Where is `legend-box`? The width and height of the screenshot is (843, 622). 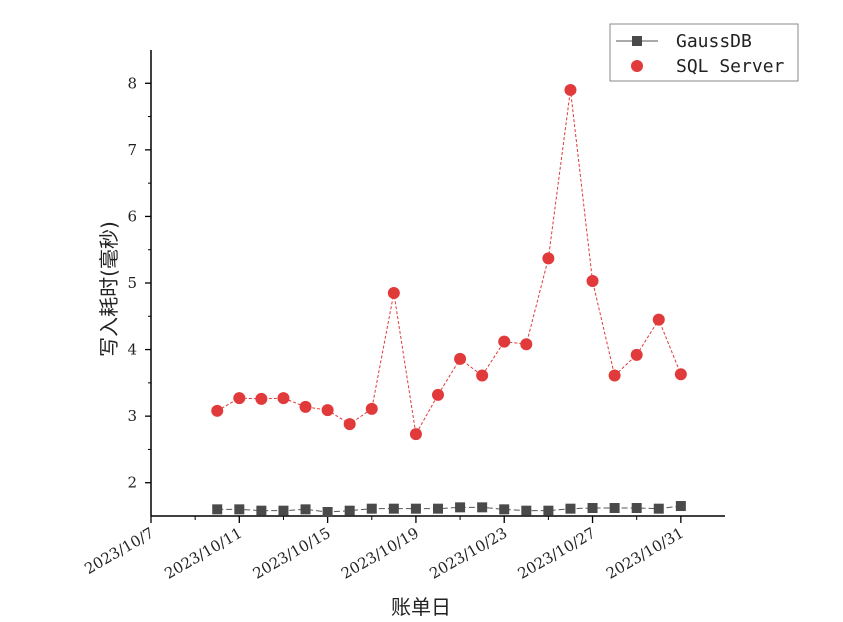 legend-box is located at coordinates (704, 52).